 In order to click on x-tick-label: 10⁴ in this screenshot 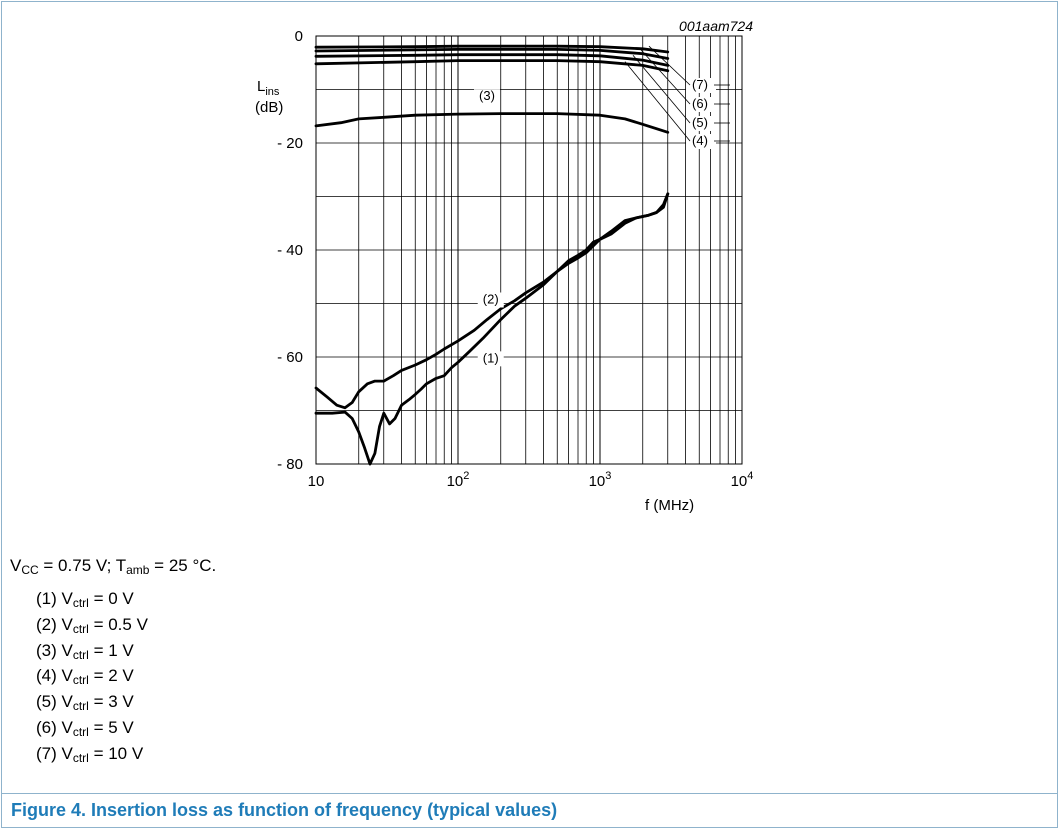, I will do `click(742, 480)`.